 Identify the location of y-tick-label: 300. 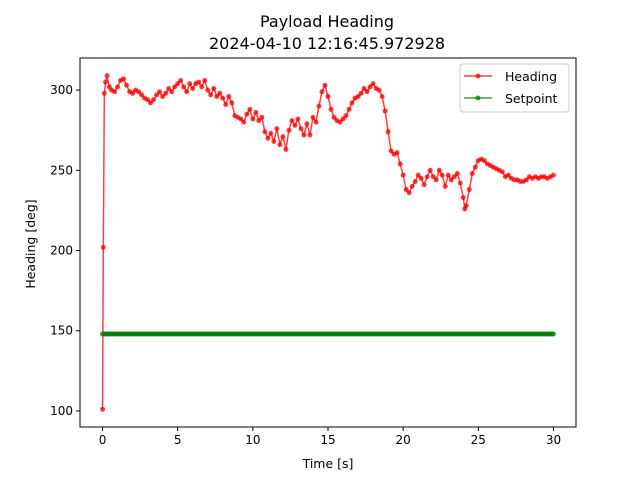
(61, 90).